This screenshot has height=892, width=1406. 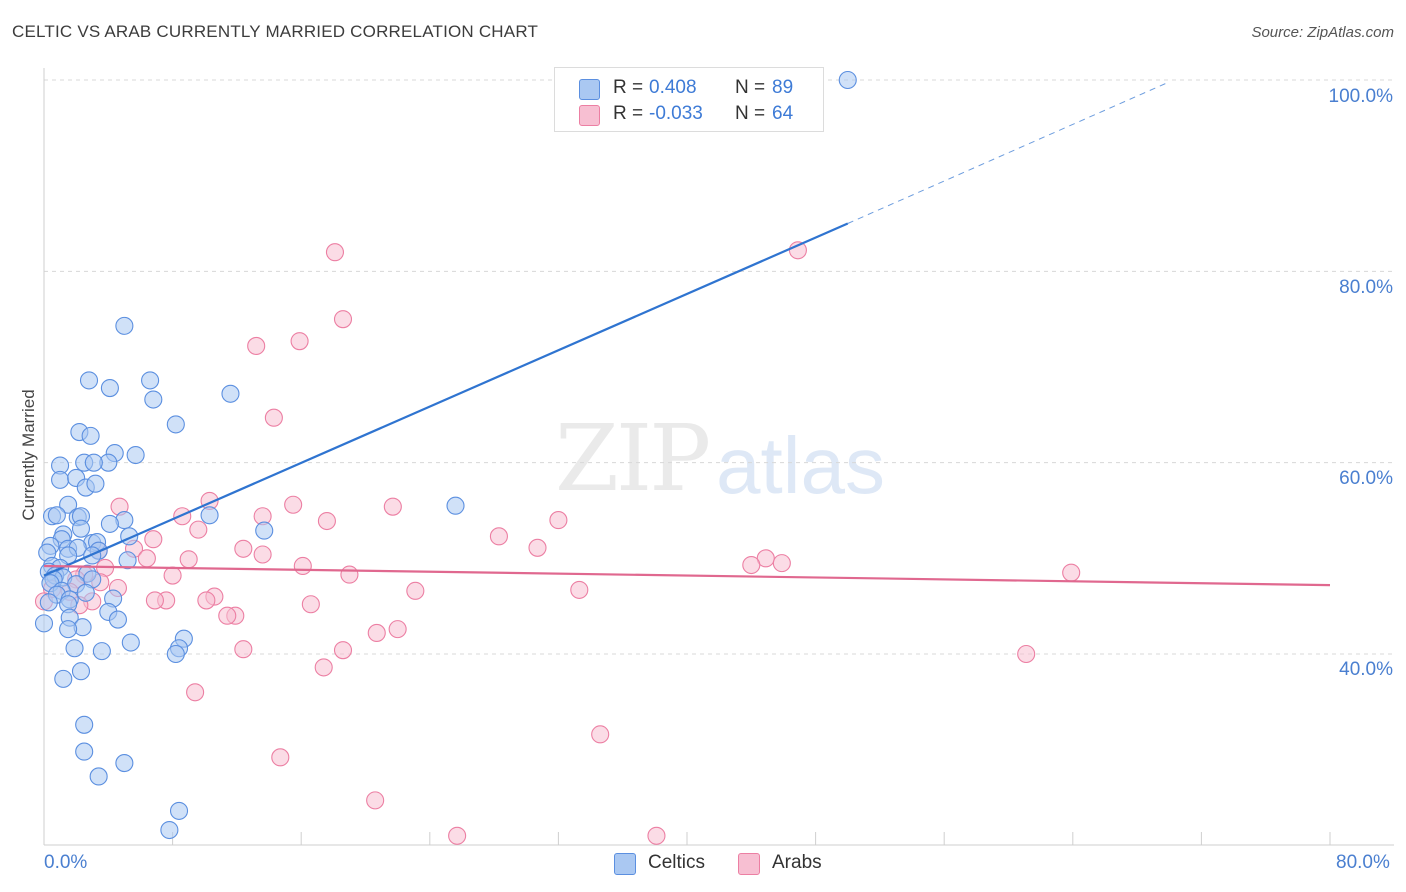 I want to click on celtics-swatch, so click(x=589, y=89).